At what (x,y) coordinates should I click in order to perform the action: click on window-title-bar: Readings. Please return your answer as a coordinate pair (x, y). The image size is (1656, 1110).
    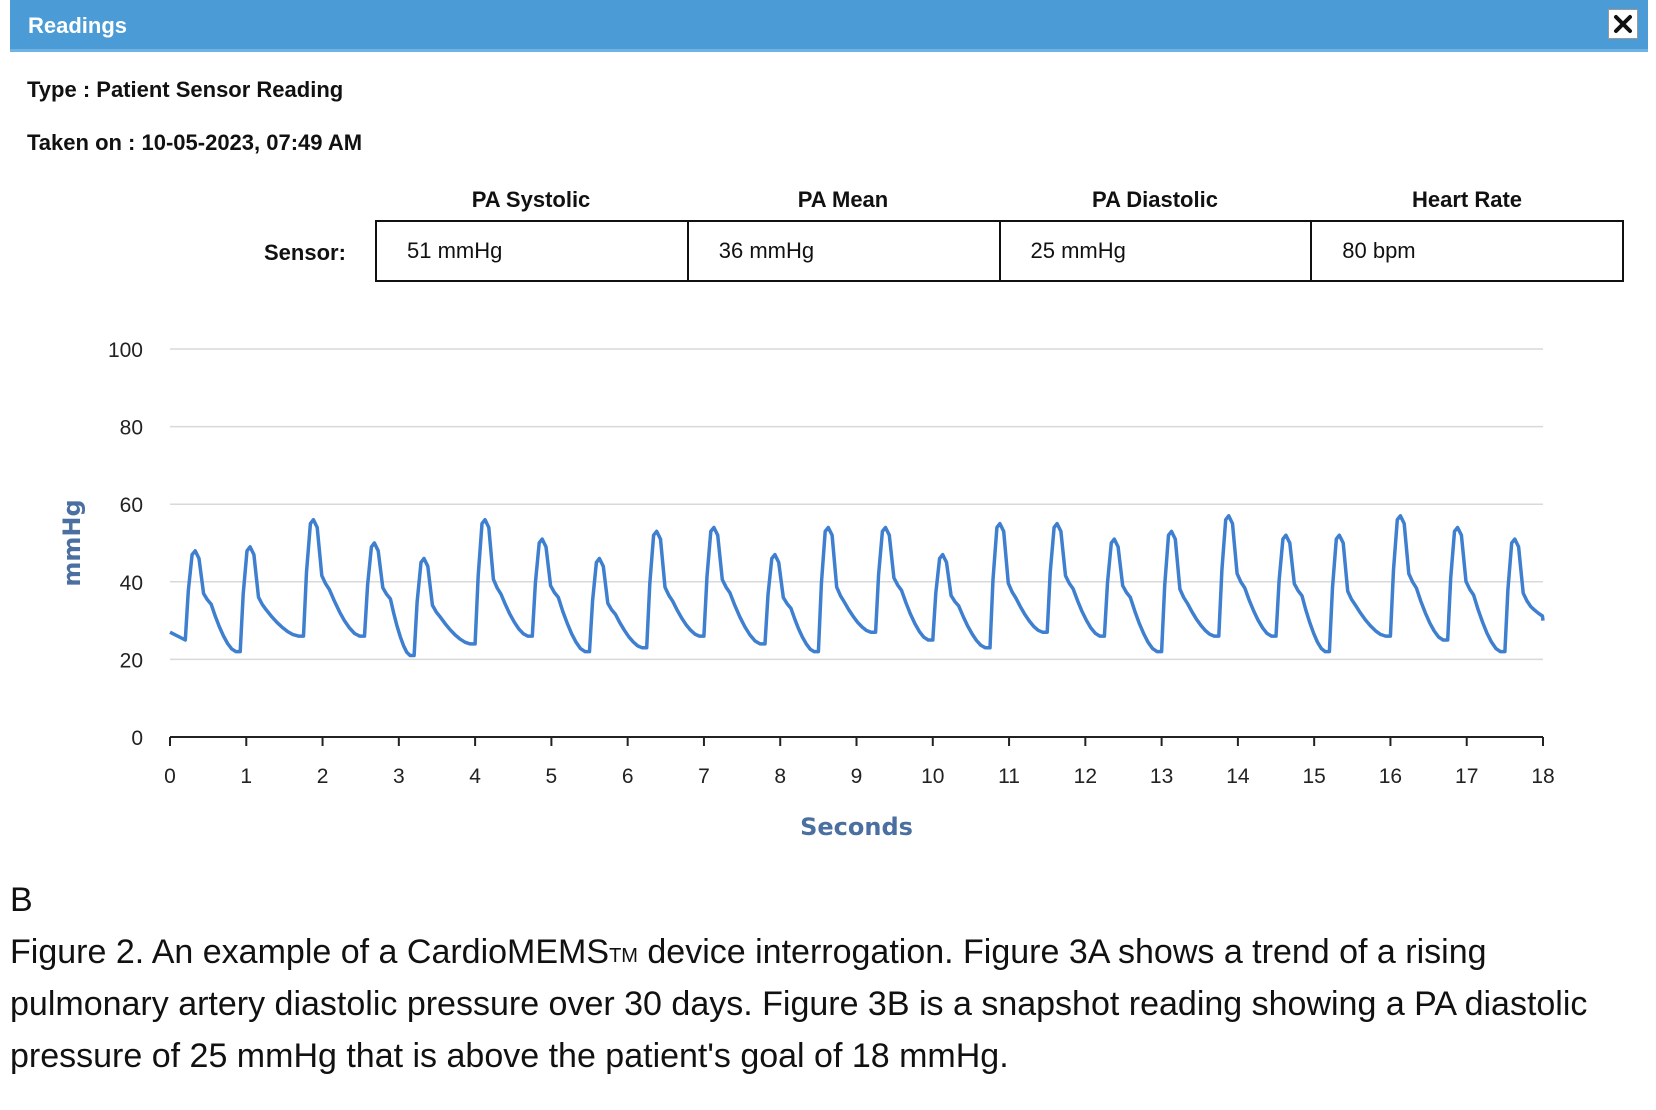
    Looking at the image, I should click on (829, 26).